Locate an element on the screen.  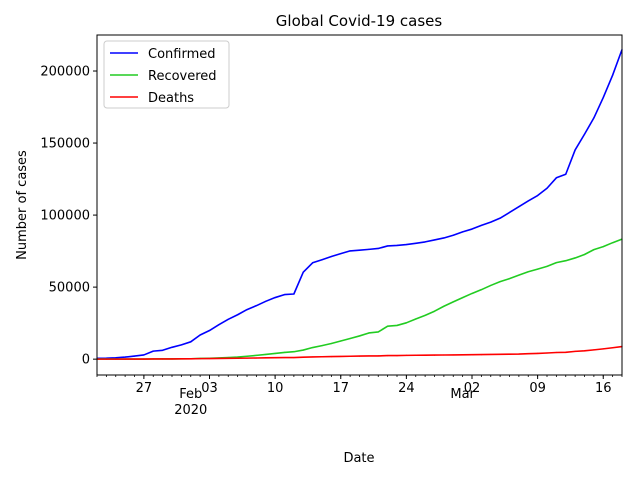
x-tick-label: 24 is located at coordinates (406, 388).